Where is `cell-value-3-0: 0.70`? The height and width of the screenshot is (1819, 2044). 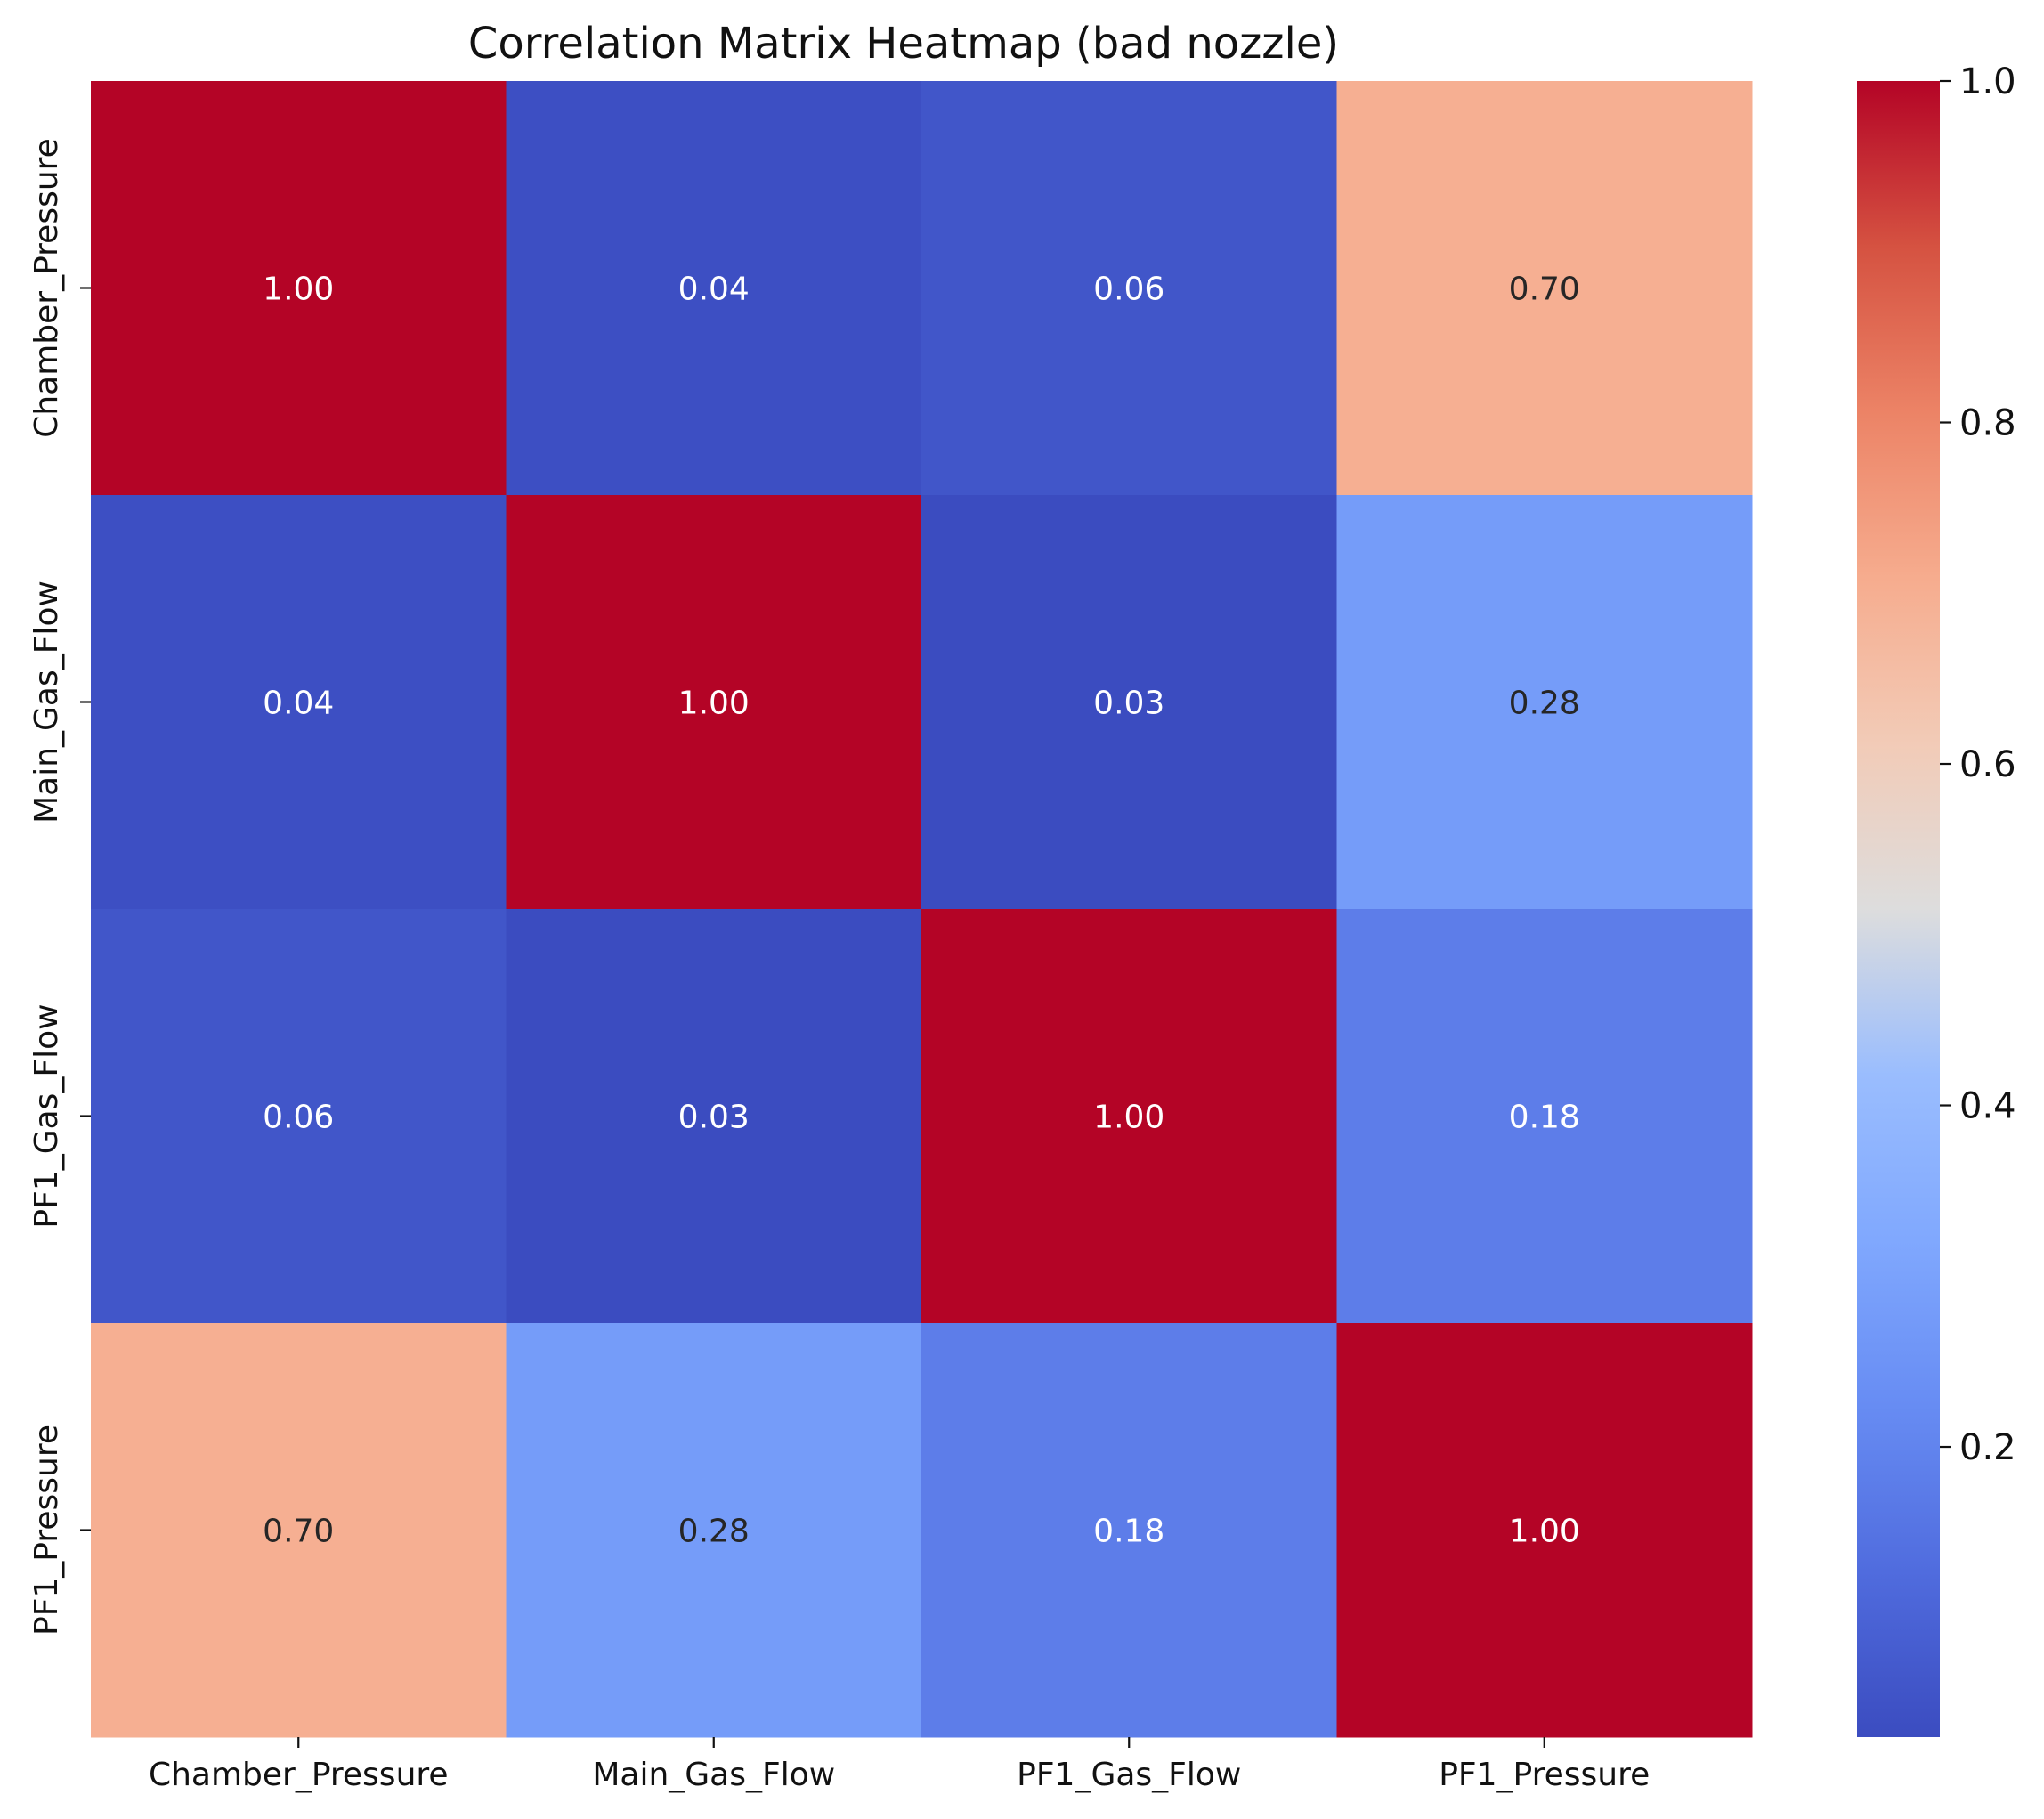 cell-value-3-0: 0.70 is located at coordinates (298, 1532).